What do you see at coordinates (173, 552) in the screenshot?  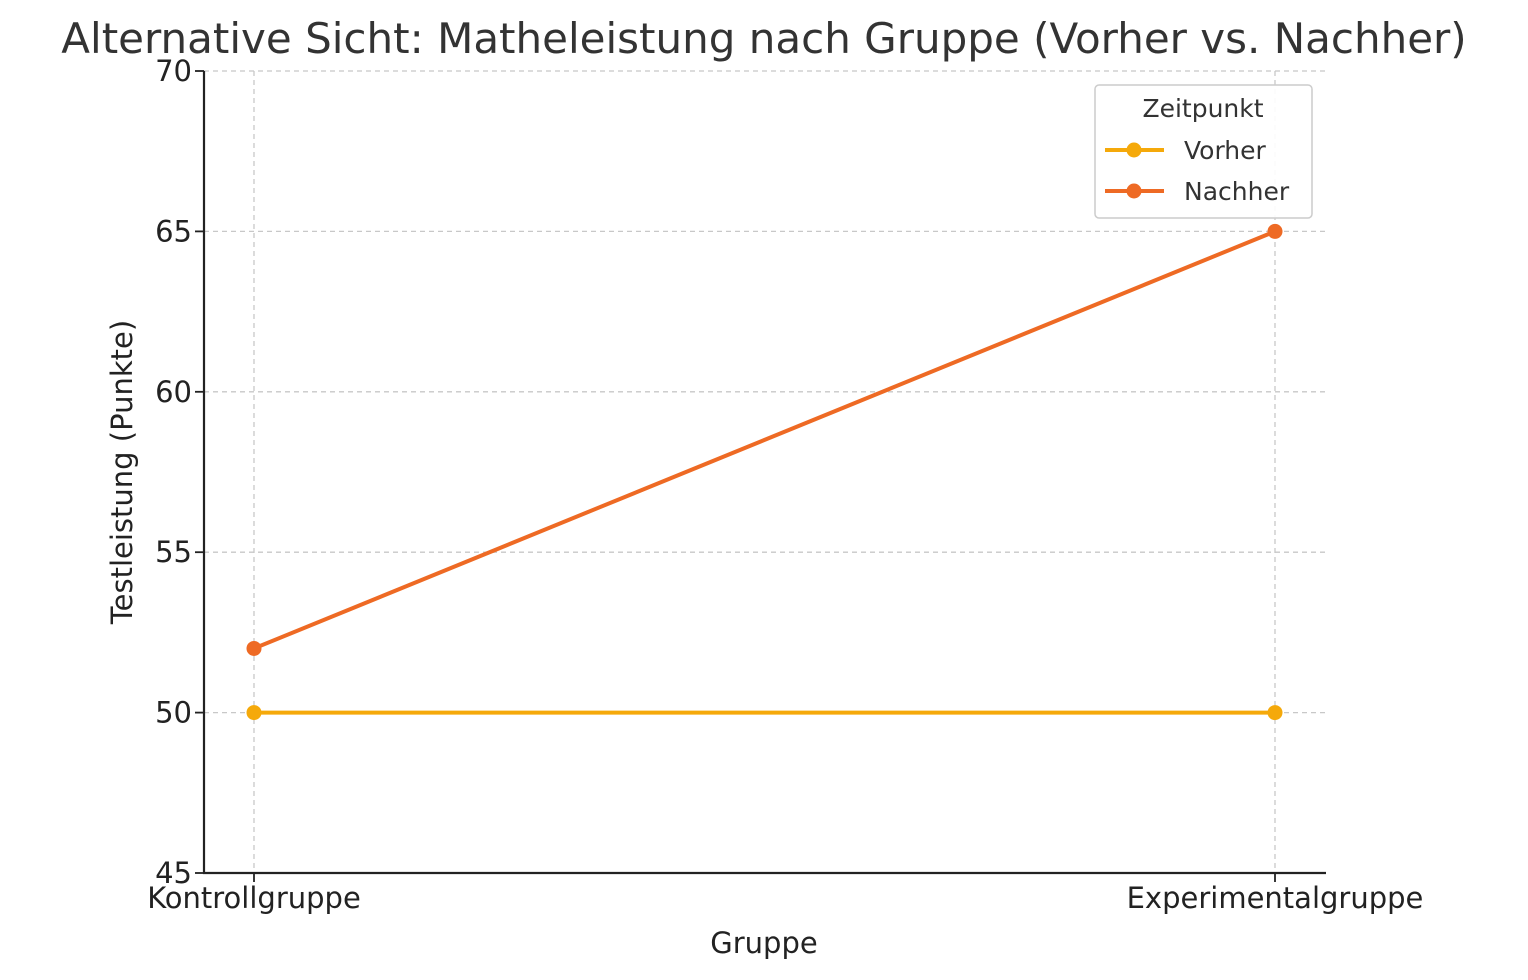 I see `y-tick-label: 55` at bounding box center [173, 552].